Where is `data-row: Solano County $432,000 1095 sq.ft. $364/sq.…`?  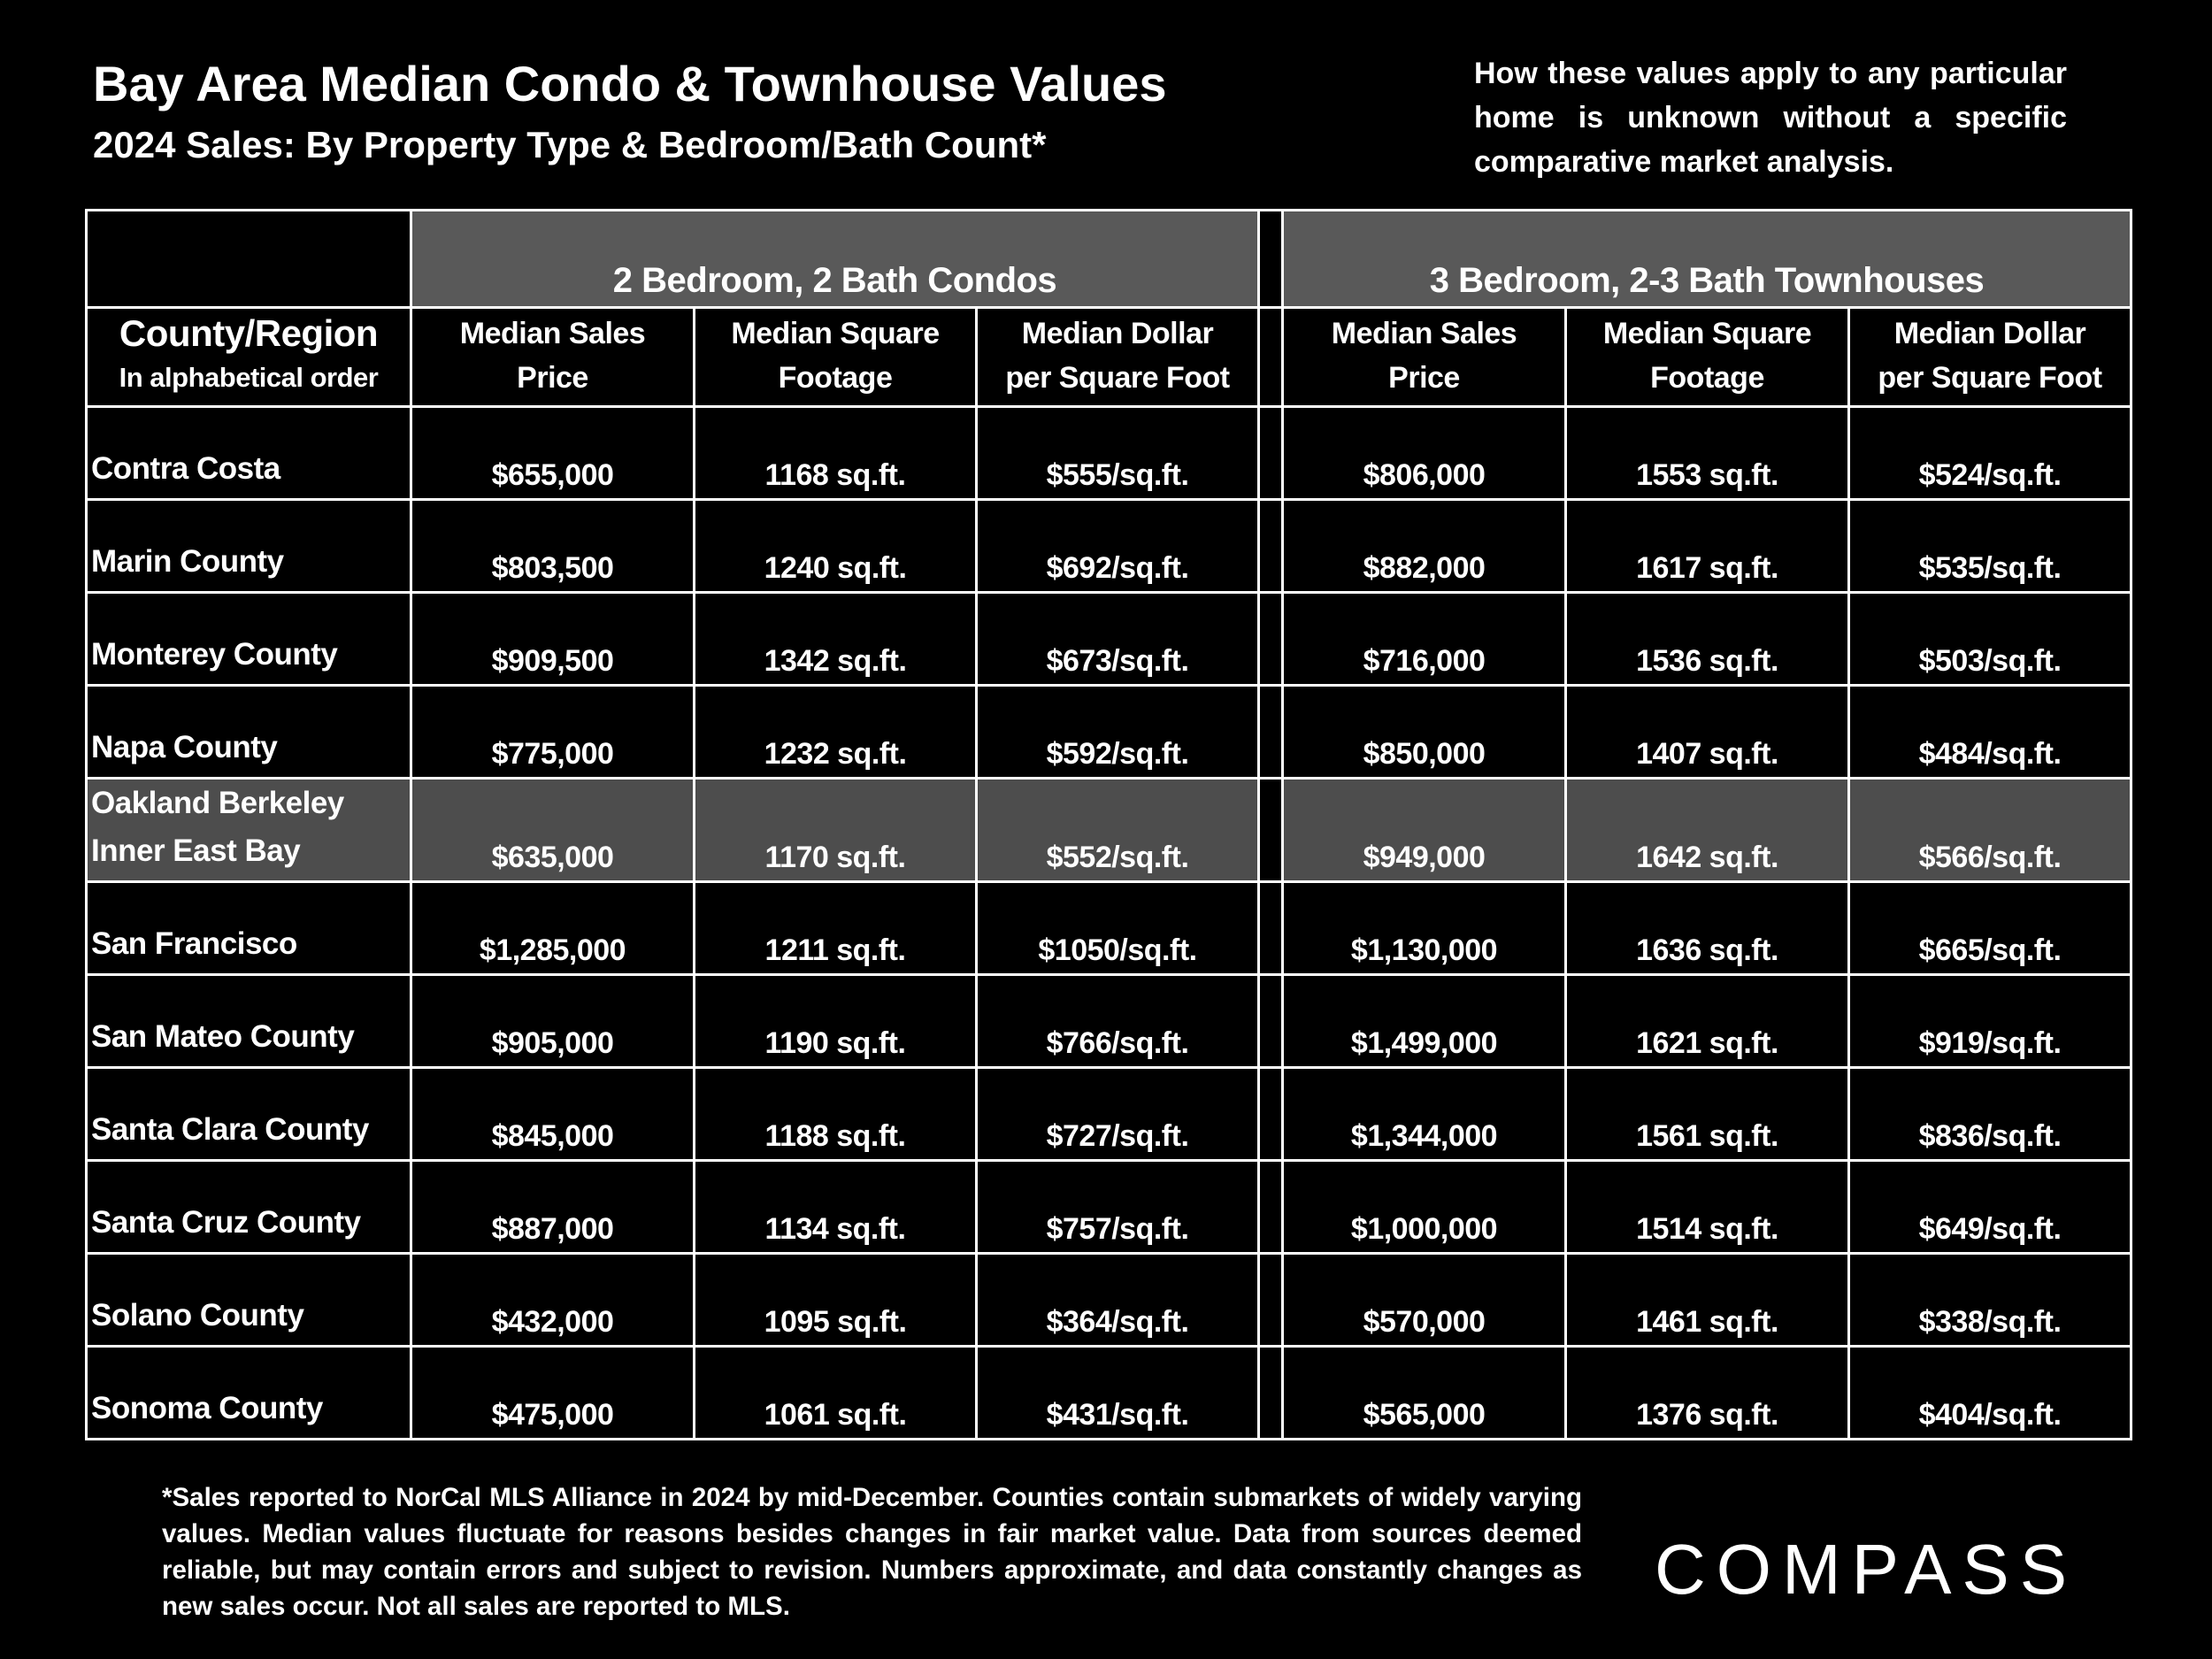 data-row: Solano County $432,000 1095 sq.ft. $364/sq.… is located at coordinates (1109, 1300).